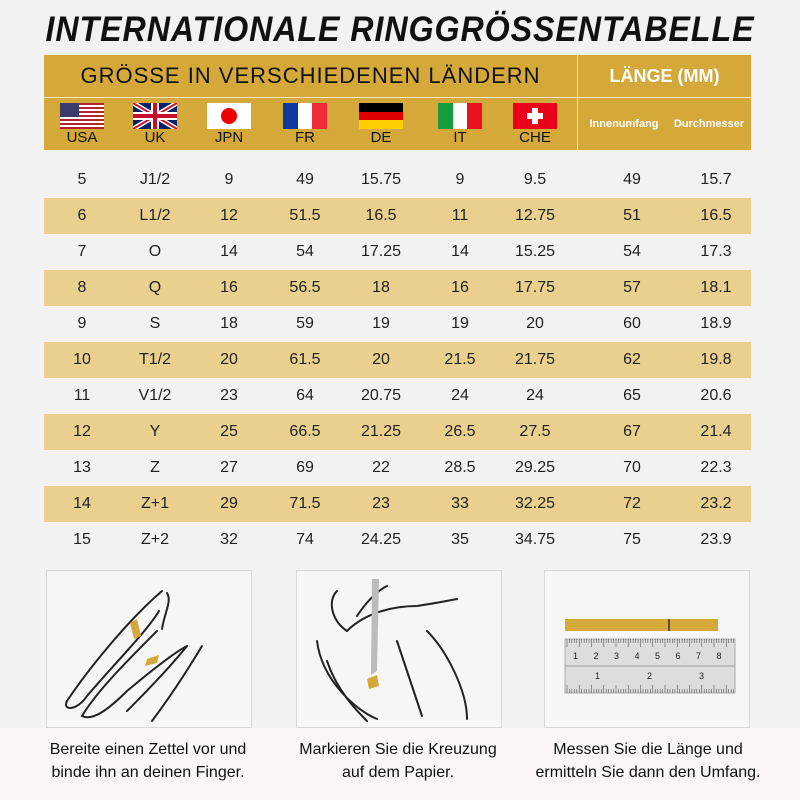  Describe the element at coordinates (229, 287) in the screenshot. I see `table-cell: 16` at that location.